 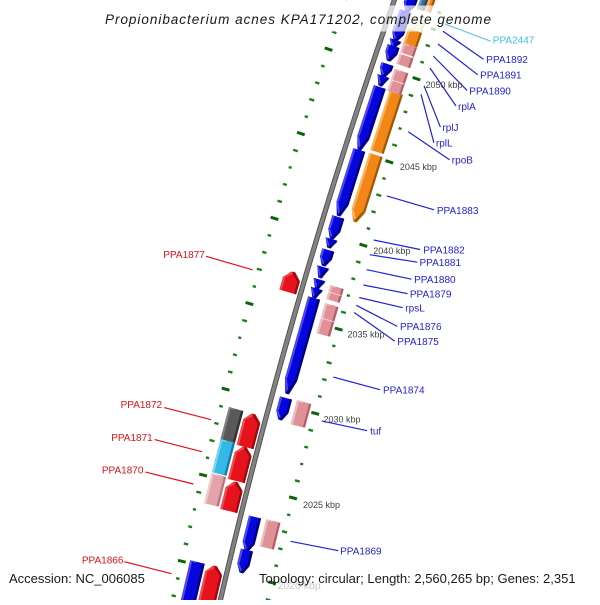 What do you see at coordinates (415, 309) in the screenshot?
I see `svg-text: rpsL` at bounding box center [415, 309].